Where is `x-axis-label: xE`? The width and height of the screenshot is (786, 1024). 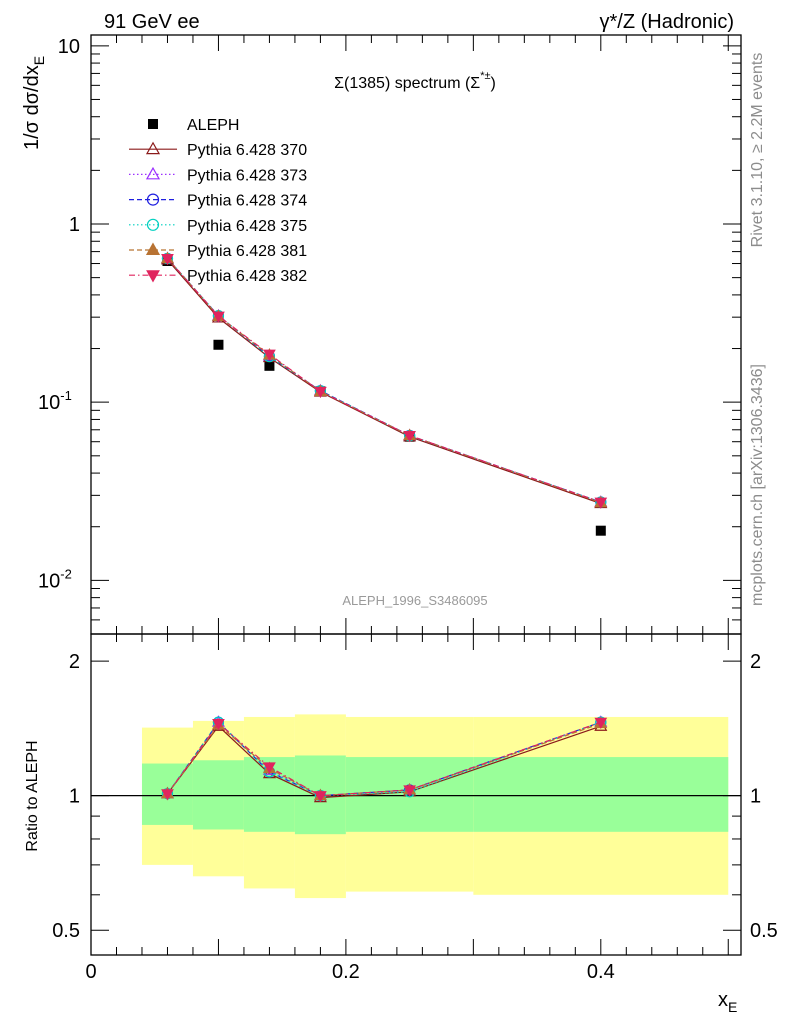
x-axis-label: xE is located at coordinates (727, 1002).